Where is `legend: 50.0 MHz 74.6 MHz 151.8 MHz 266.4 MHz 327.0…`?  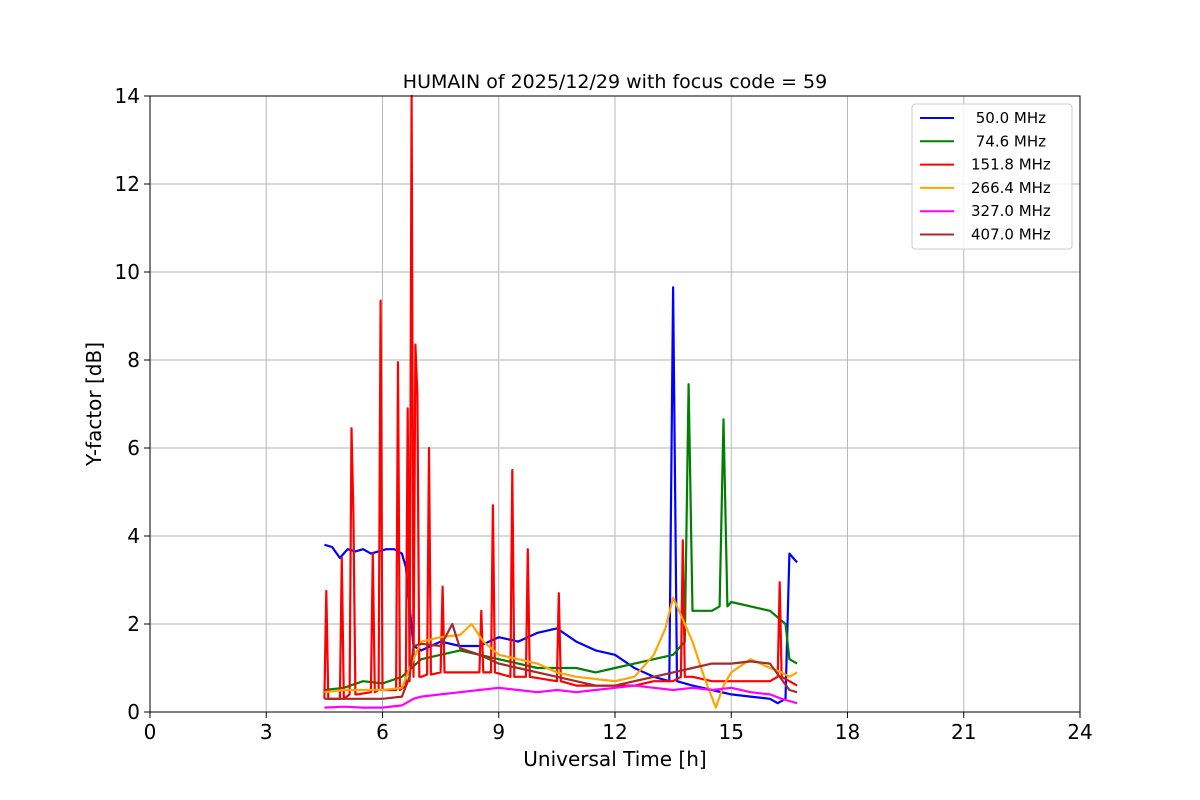 legend: 50.0 MHz 74.6 MHz 151.8 MHz 266.4 MHz 327.0… is located at coordinates (992, 176).